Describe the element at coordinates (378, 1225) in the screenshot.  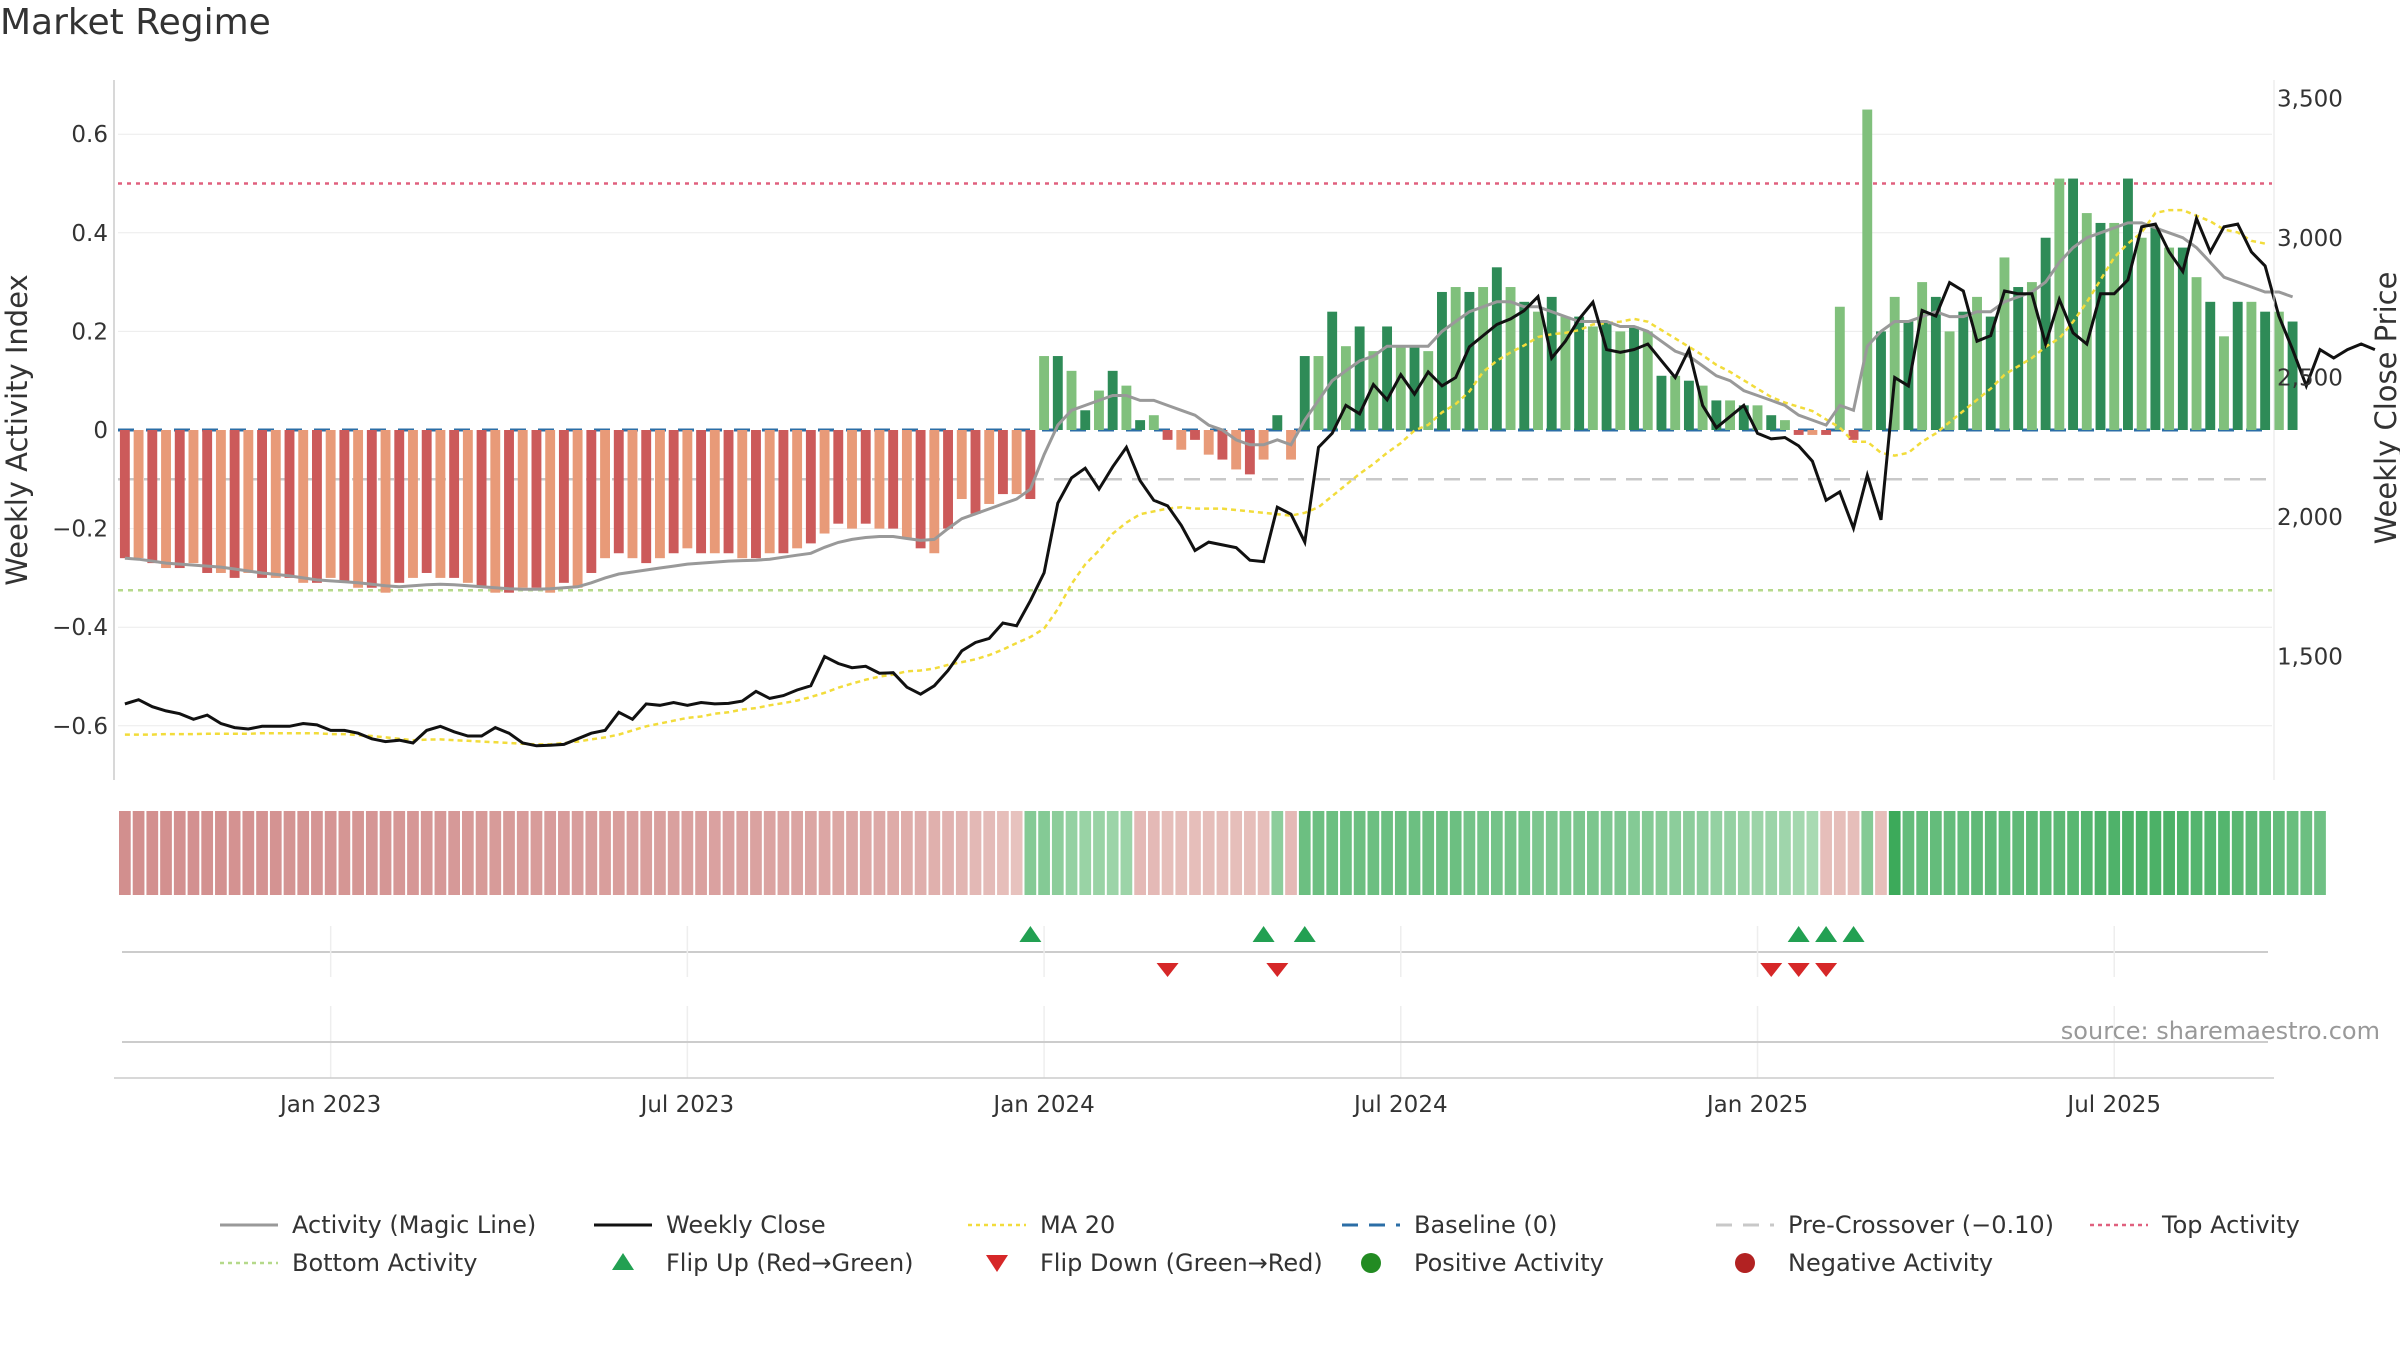
I see `legend-item-activity_line: Activity (Magic Line)` at that location.